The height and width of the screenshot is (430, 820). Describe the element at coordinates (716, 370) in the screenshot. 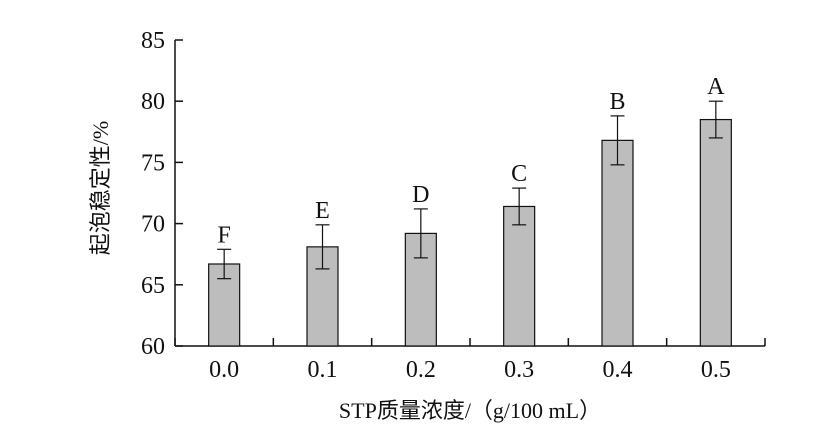

I see `x-tick-label: 0.5` at that location.